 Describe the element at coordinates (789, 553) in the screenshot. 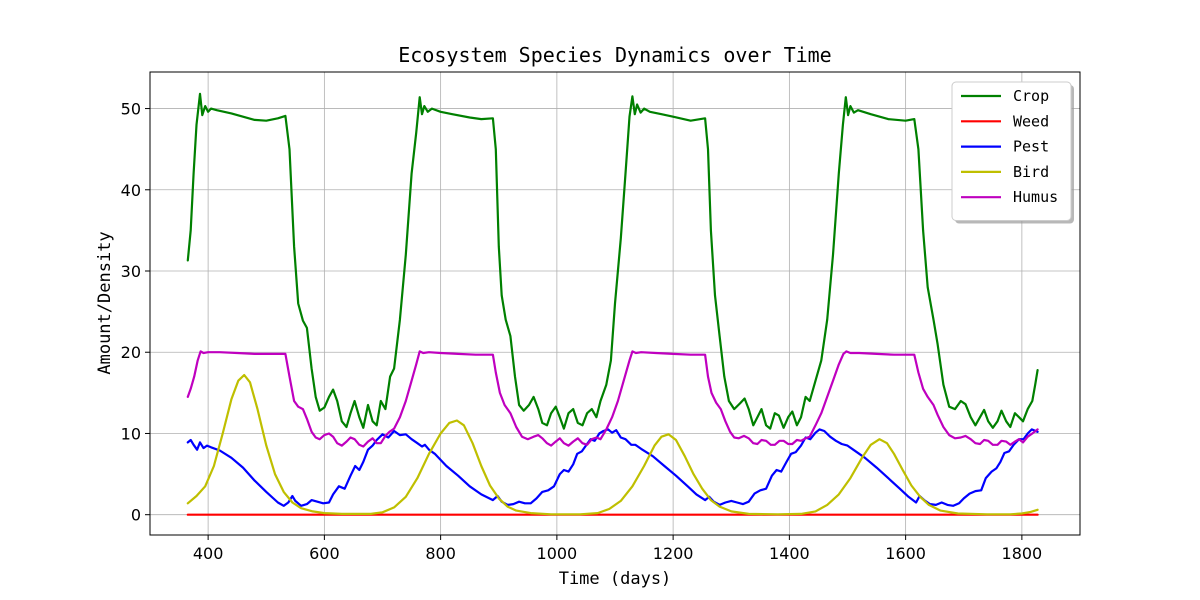

I see `x-tick-label: 1400` at that location.